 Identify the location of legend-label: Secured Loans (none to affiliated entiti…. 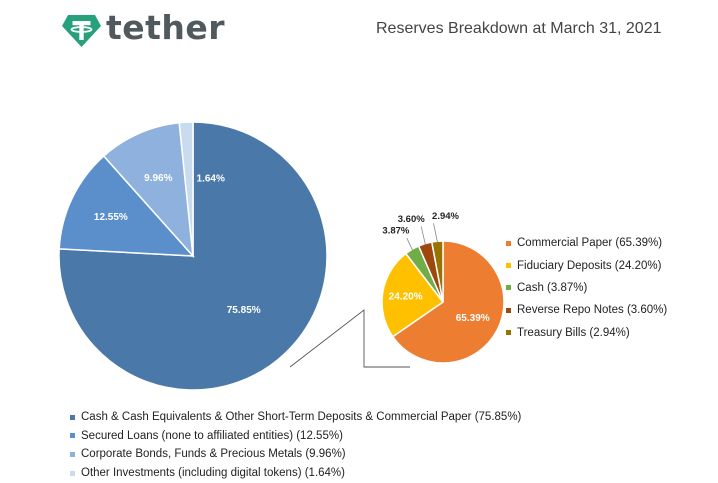
(212, 435).